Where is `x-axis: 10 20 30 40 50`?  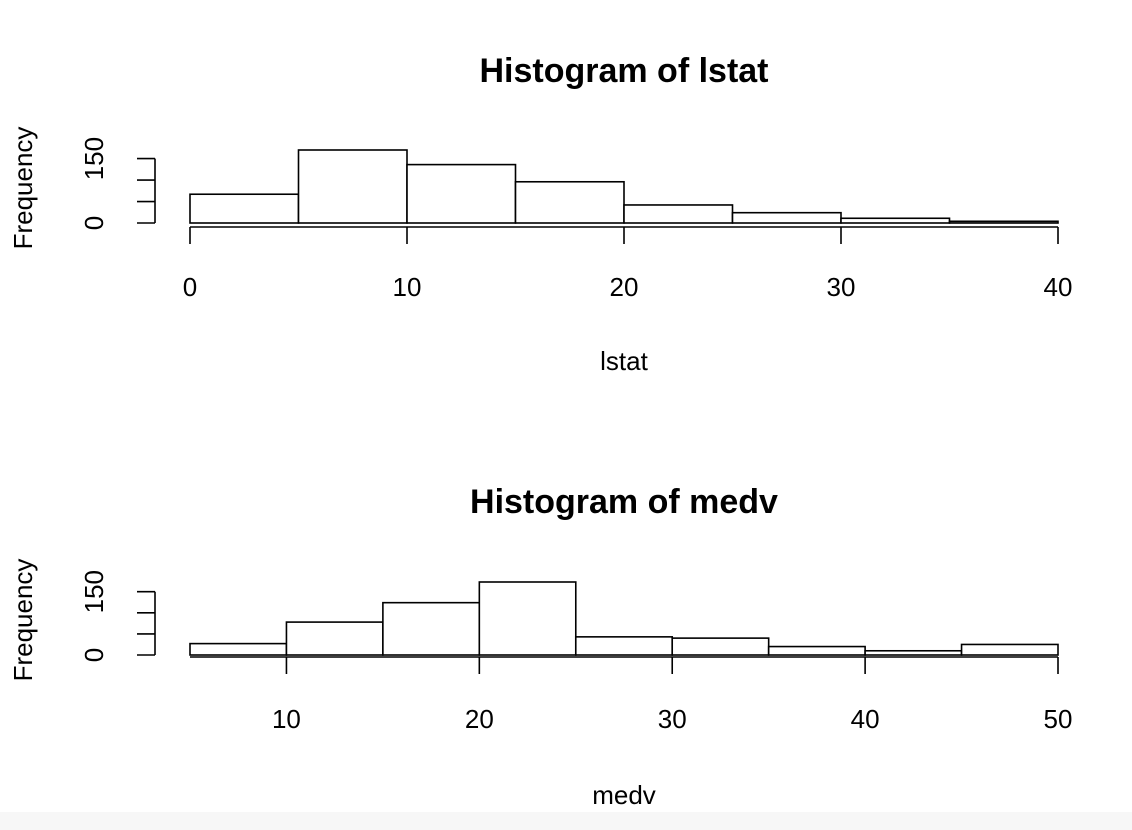 x-axis: 10 20 30 40 50 is located at coordinates (631, 695).